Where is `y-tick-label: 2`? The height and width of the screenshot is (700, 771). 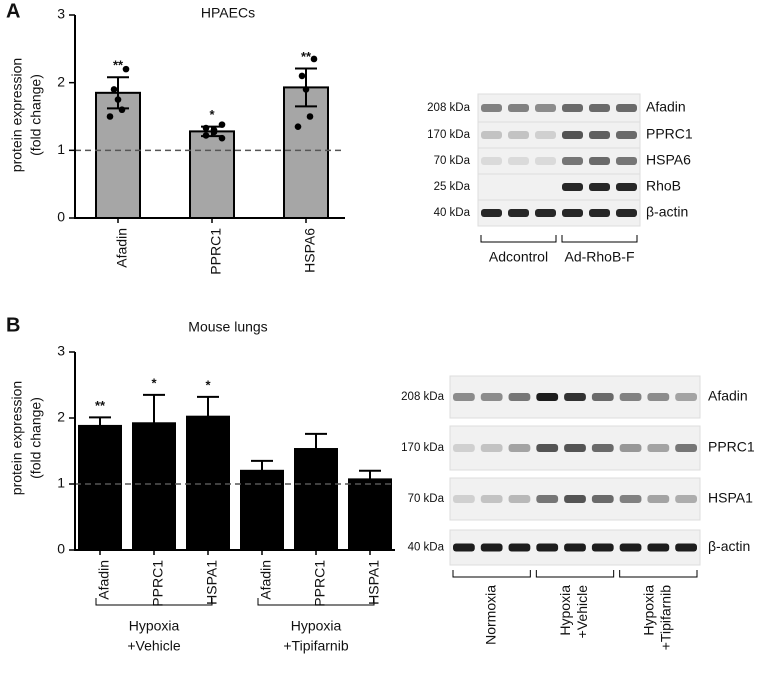
y-tick-label: 2 is located at coordinates (61, 417).